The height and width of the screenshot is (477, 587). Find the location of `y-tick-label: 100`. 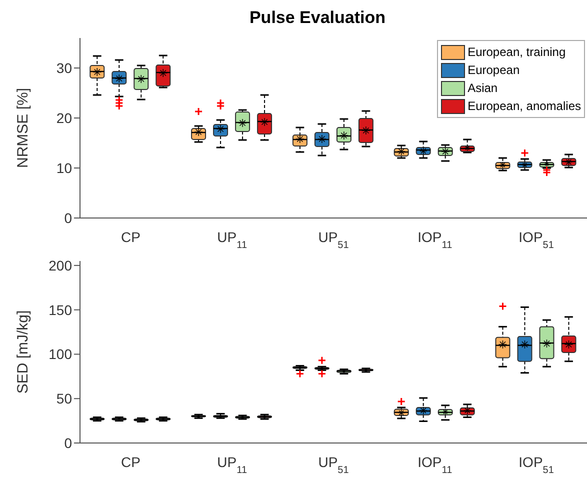

y-tick-label: 100 is located at coordinates (60, 354).